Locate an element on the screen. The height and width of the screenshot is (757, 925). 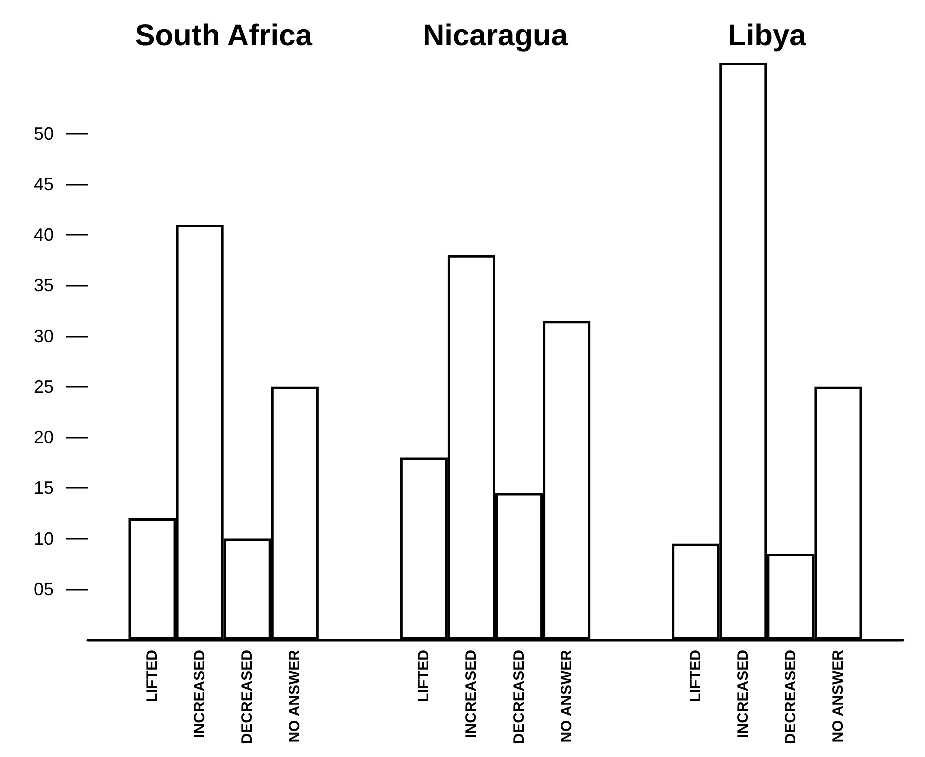
y-tick-label: 35 is located at coordinates (44, 286).